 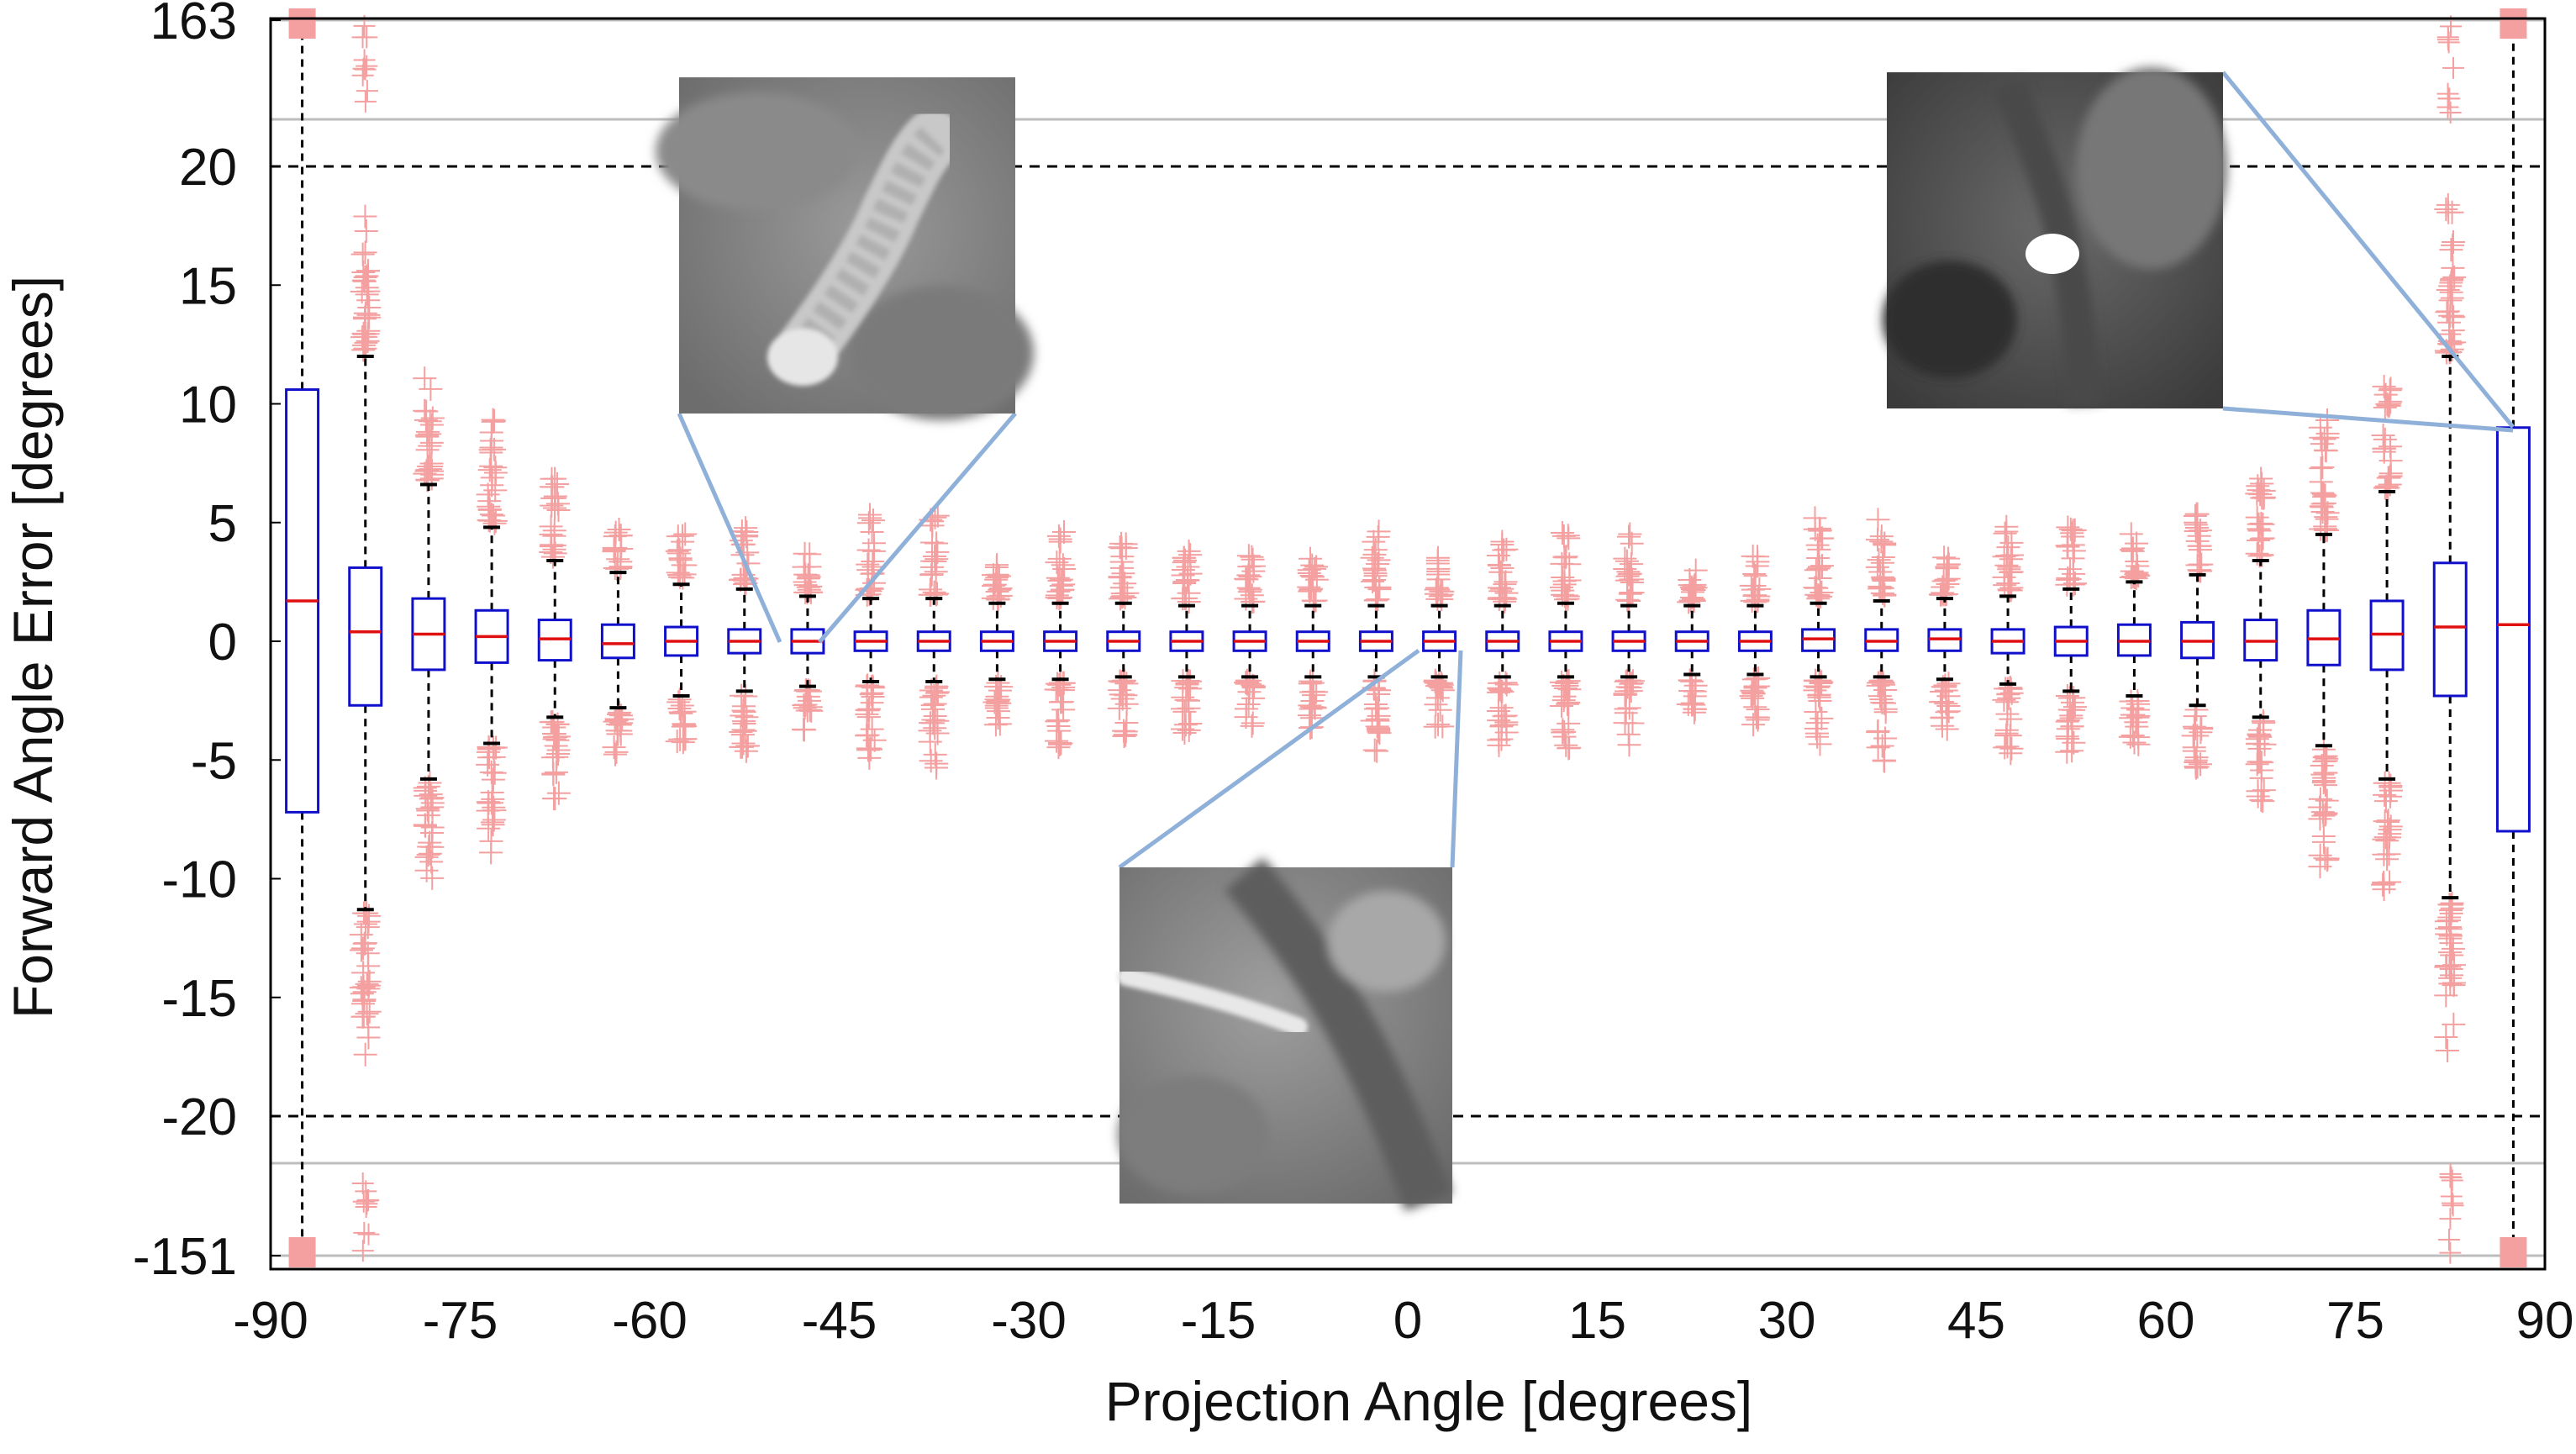 What do you see at coordinates (302, 1252) in the screenshot?
I see `extreme-marker-bottom` at bounding box center [302, 1252].